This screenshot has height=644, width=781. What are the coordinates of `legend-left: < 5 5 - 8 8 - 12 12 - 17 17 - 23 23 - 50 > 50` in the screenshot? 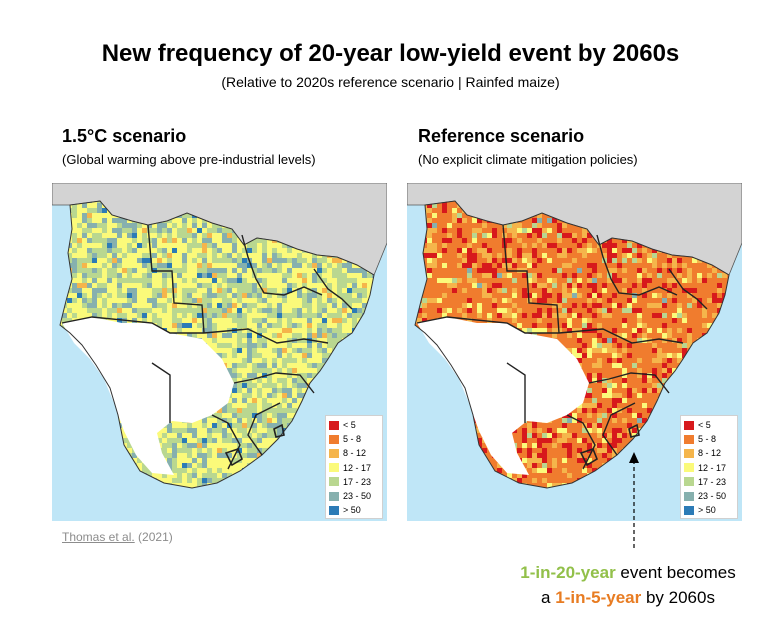 It's located at (354, 467).